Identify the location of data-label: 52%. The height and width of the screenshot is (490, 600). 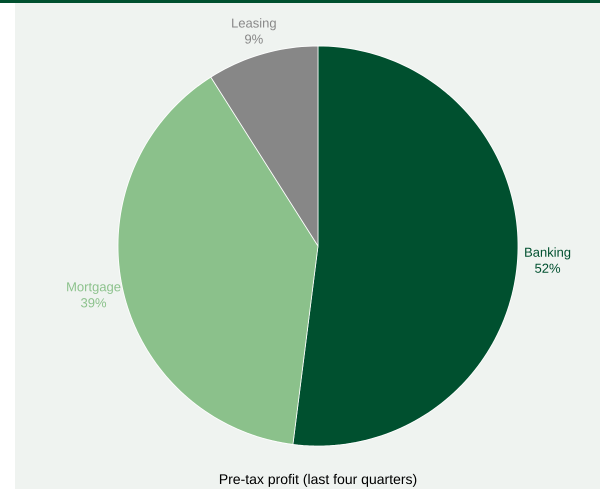
(547, 268).